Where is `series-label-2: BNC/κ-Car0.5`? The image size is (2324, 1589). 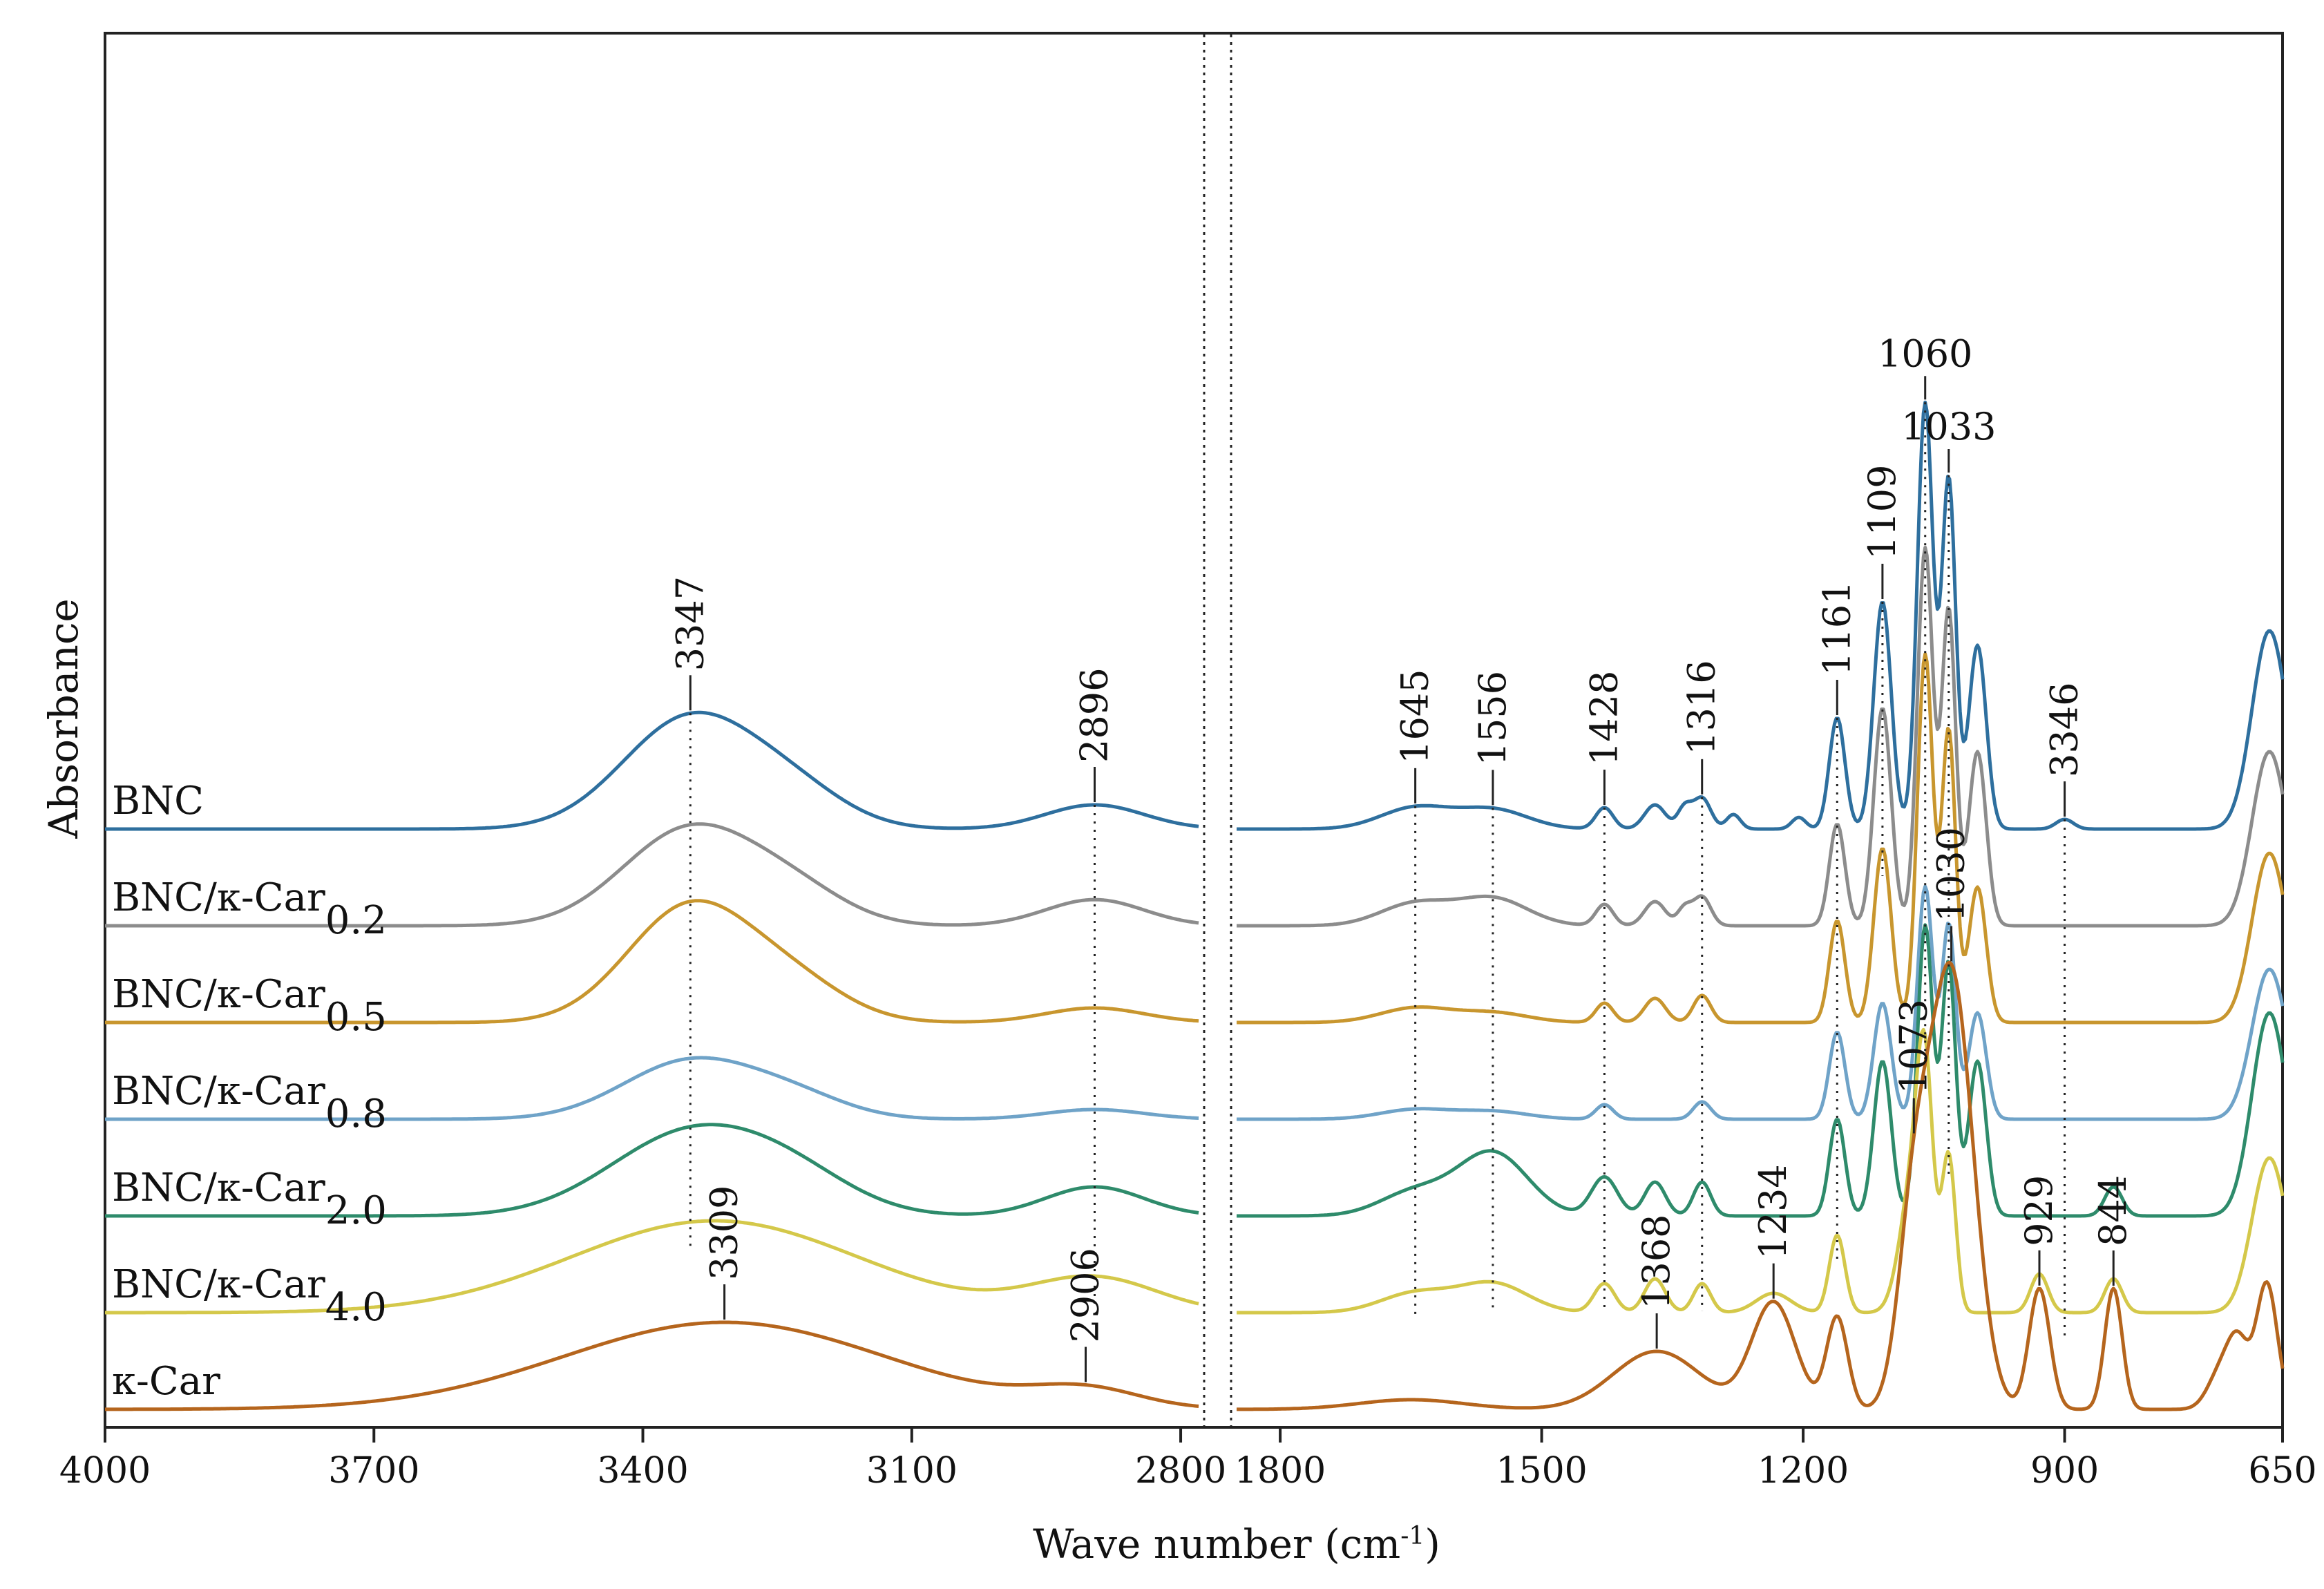 series-label-2: BNC/κ-Car0.5 is located at coordinates (249, 1006).